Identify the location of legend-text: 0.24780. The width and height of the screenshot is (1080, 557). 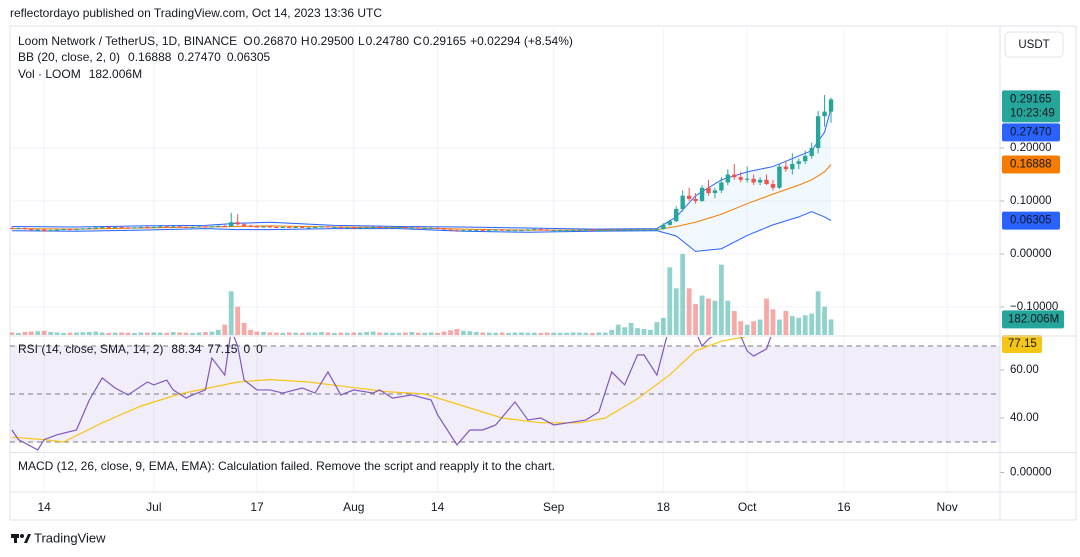
(388, 41).